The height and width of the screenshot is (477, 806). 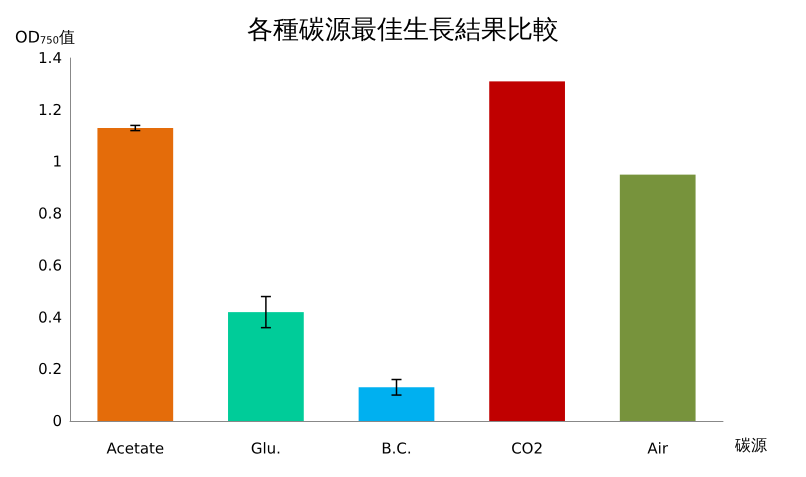 What do you see at coordinates (403, 30) in the screenshot?
I see `chart-title: 各種碳源最佳生長結果比較` at bounding box center [403, 30].